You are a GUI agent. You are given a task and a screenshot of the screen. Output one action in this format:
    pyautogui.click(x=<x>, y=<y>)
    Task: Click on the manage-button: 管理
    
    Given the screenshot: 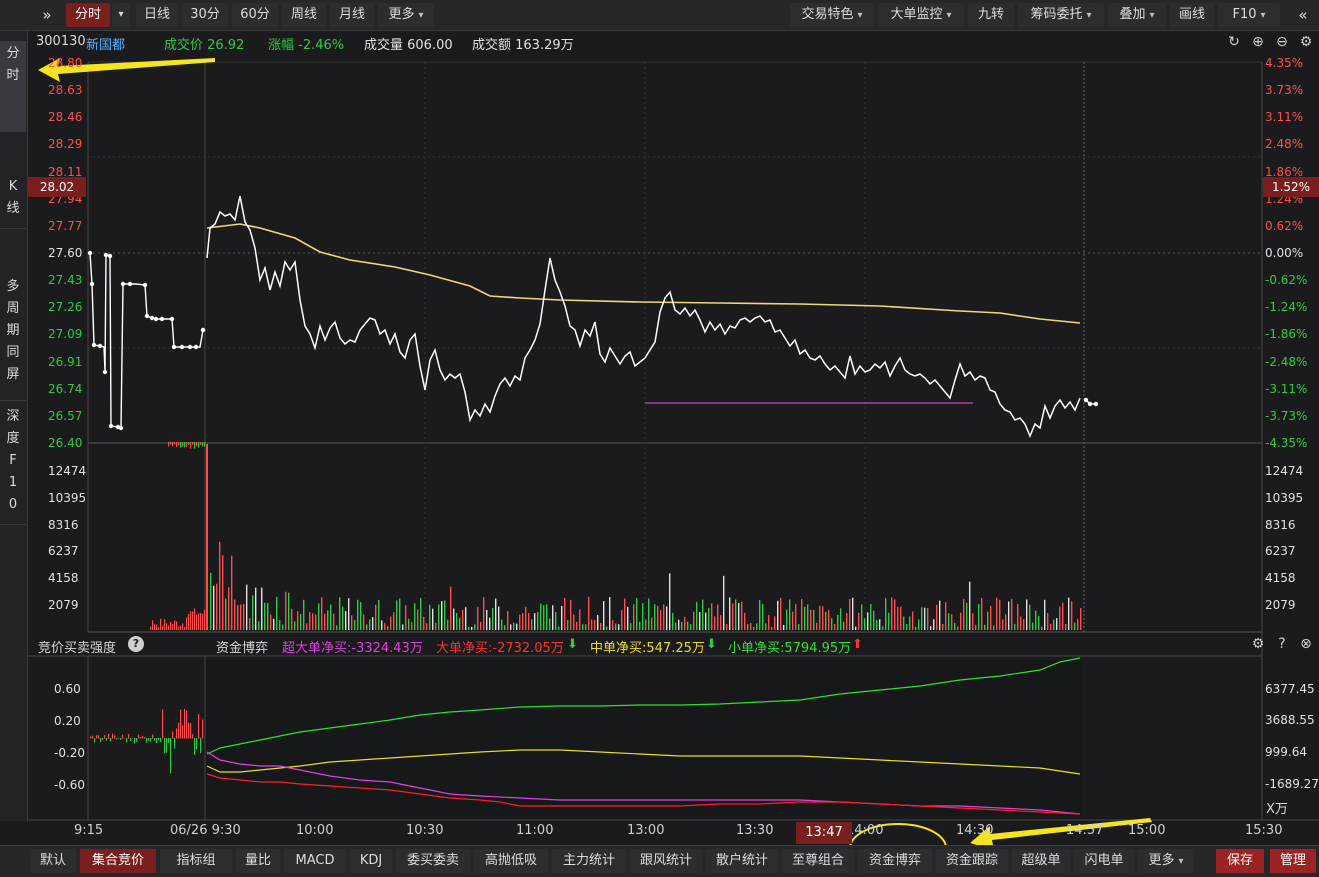 What is the action you would take?
    pyautogui.click(x=1293, y=861)
    